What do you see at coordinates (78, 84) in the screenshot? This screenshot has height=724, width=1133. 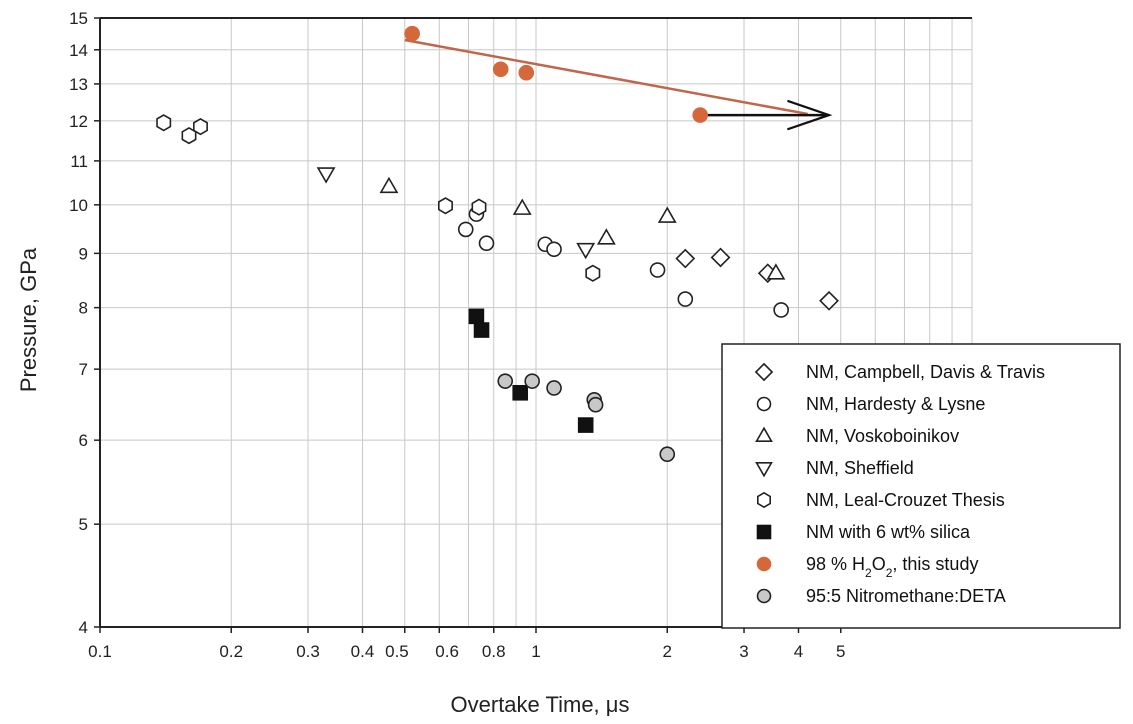 I see `y-tick-label: 13` at bounding box center [78, 84].